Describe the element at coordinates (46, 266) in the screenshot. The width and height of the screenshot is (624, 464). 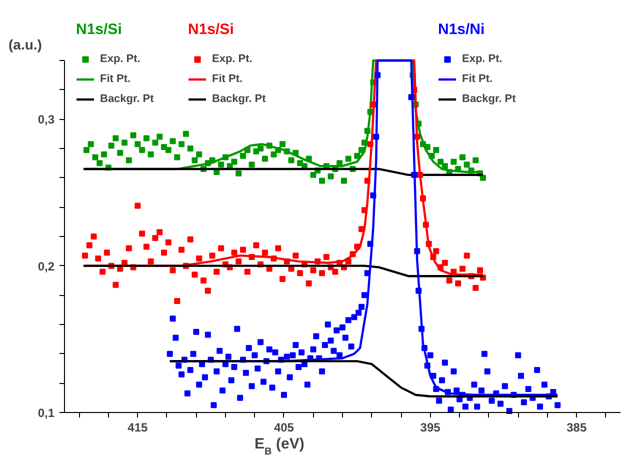
I see `y-tick-label: 0,2` at that location.